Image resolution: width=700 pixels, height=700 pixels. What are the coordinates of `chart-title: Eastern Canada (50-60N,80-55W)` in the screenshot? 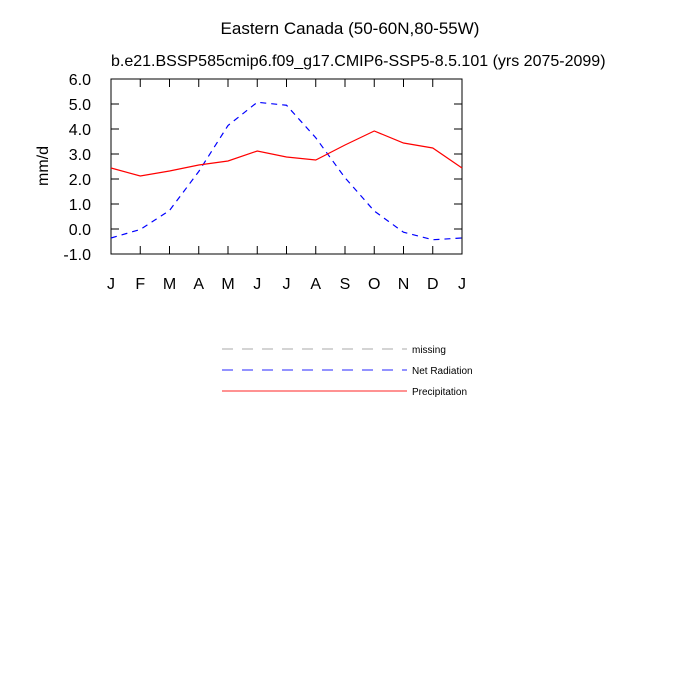 It's located at (350, 28).